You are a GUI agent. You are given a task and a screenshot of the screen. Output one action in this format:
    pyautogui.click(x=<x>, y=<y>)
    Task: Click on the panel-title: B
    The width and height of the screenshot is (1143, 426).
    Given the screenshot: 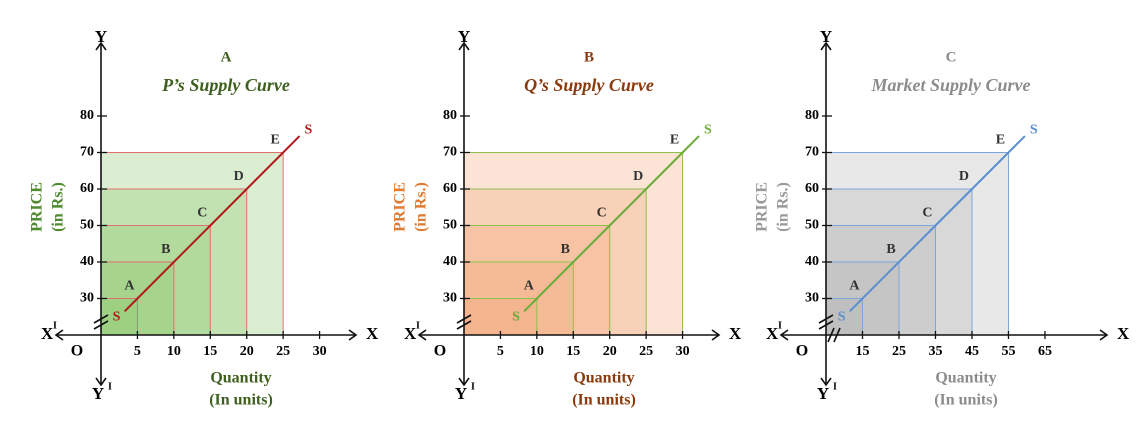 What is the action you would take?
    pyautogui.click(x=589, y=57)
    